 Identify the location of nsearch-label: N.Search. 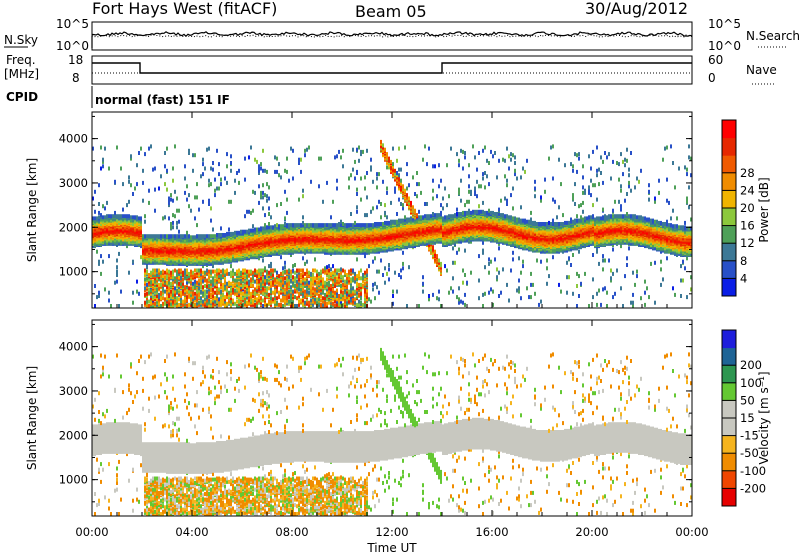
(773, 36).